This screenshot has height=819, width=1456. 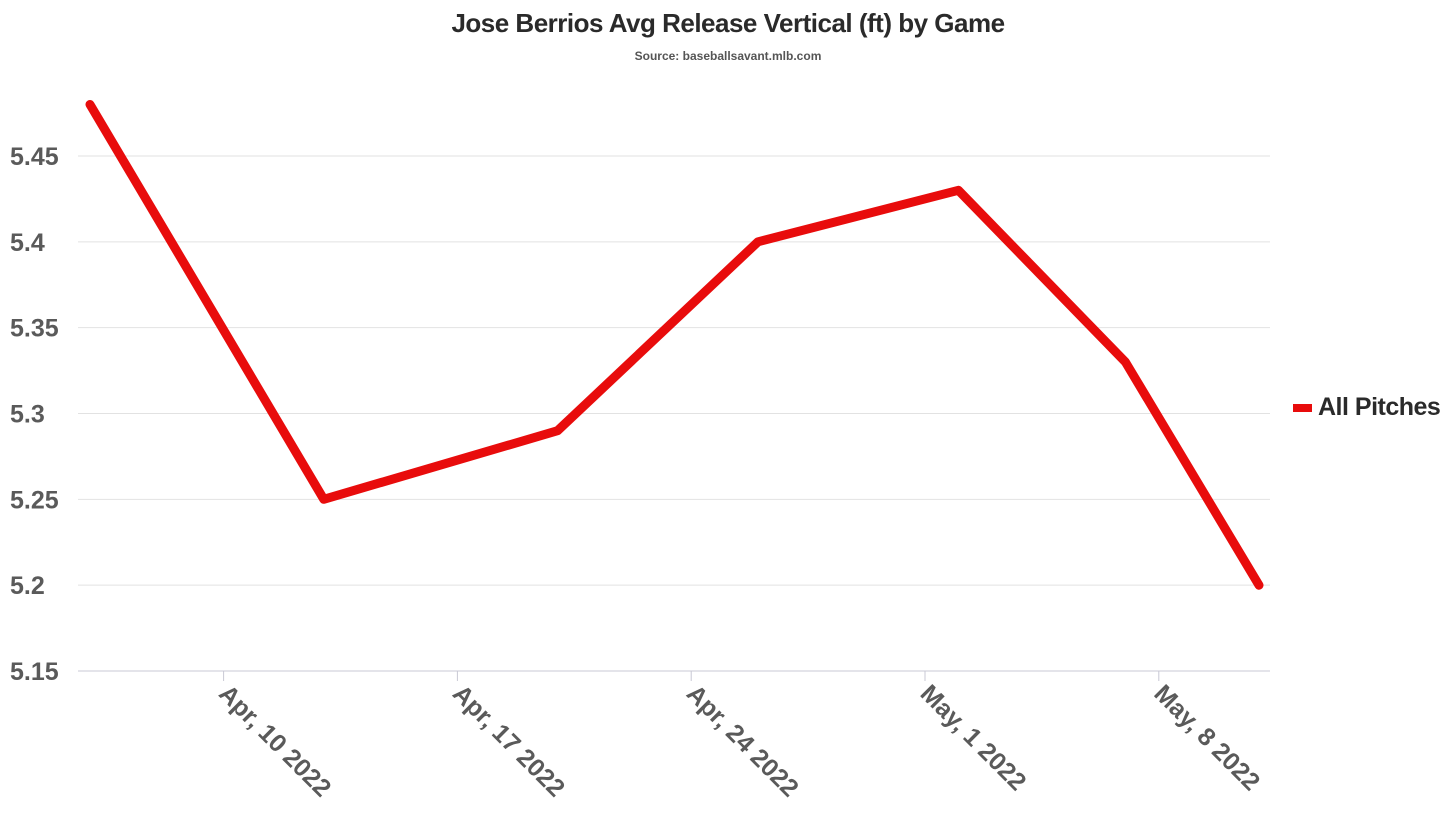 I want to click on y-axis: 5.15 5.2 5.25 5.3 5.35 5.4 5.45, so click(x=34, y=414).